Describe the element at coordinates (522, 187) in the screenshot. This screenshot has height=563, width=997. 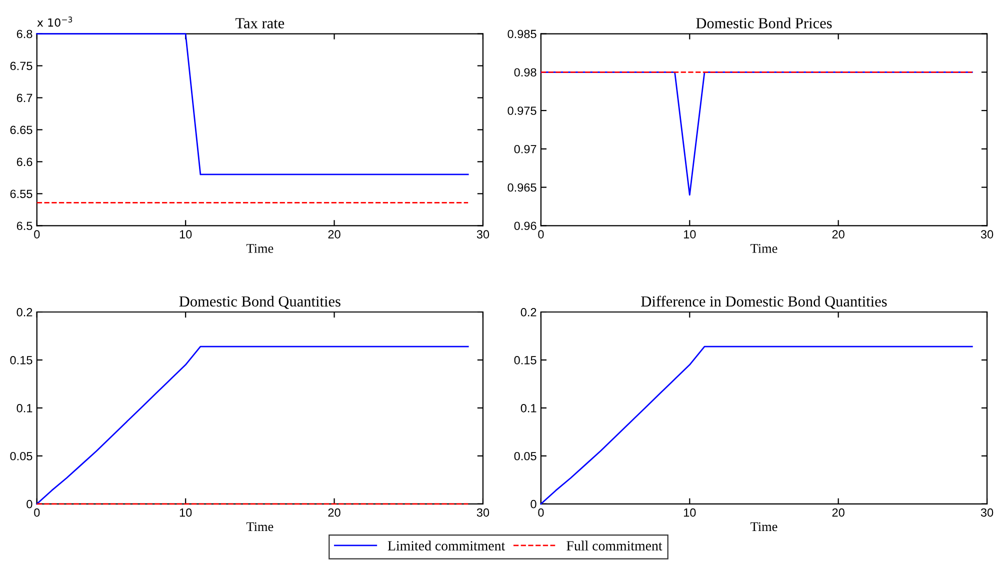
I see `y-tick-label: 0.965` at that location.